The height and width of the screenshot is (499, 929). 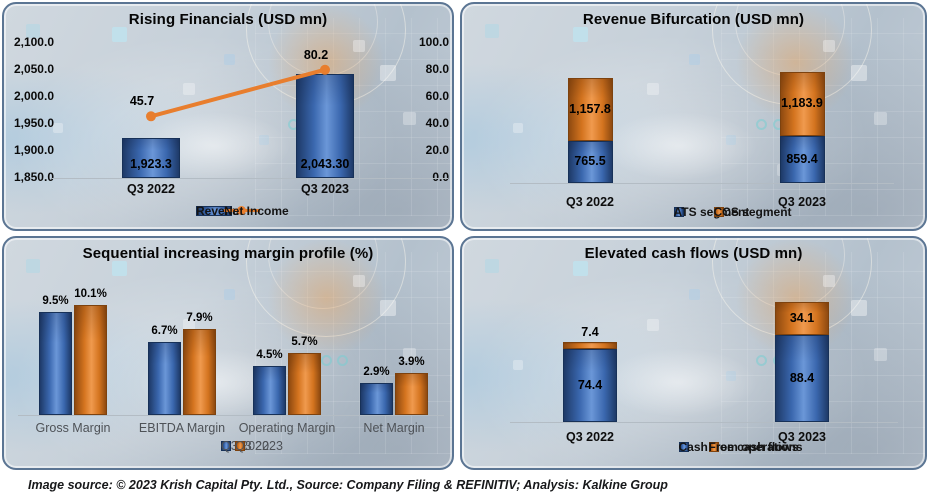 What do you see at coordinates (55, 301) in the screenshot?
I see `bar-value-label: 9.5%` at bounding box center [55, 301].